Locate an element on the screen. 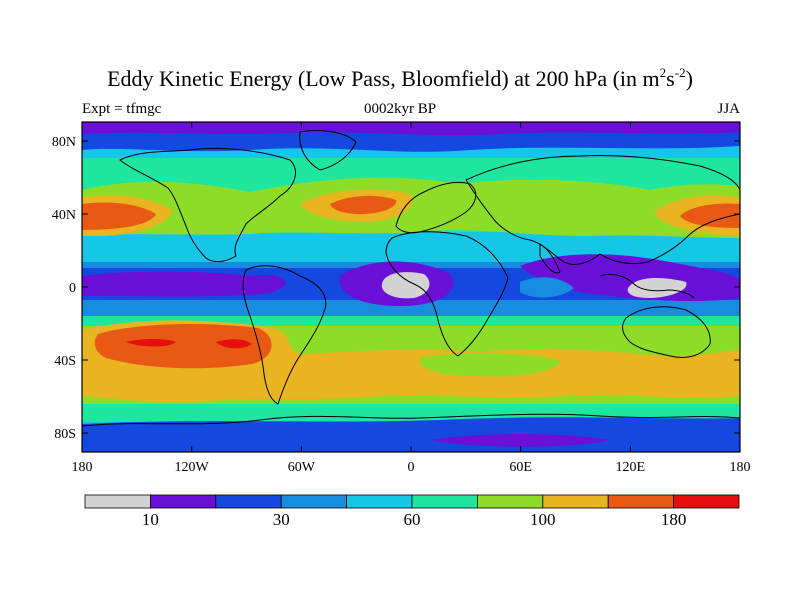  colorbar-label: 60 is located at coordinates (412, 519).